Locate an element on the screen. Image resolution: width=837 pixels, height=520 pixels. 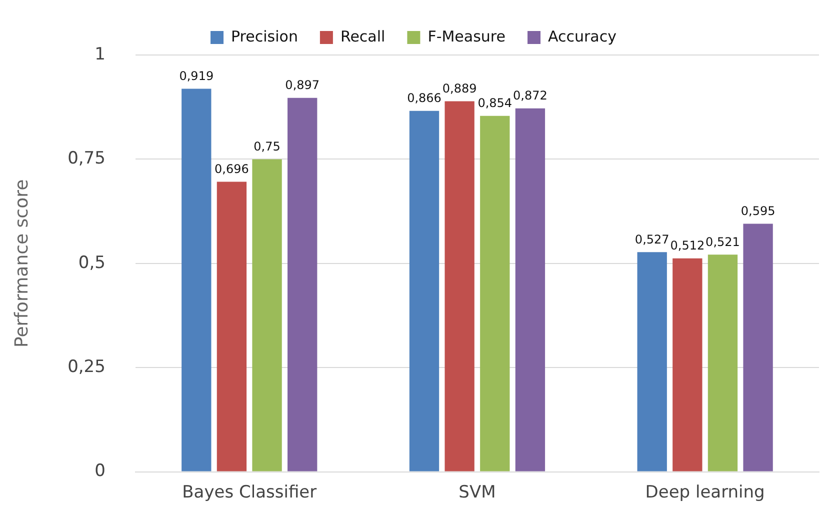
x-tick-label: Deep learning is located at coordinates (705, 492).